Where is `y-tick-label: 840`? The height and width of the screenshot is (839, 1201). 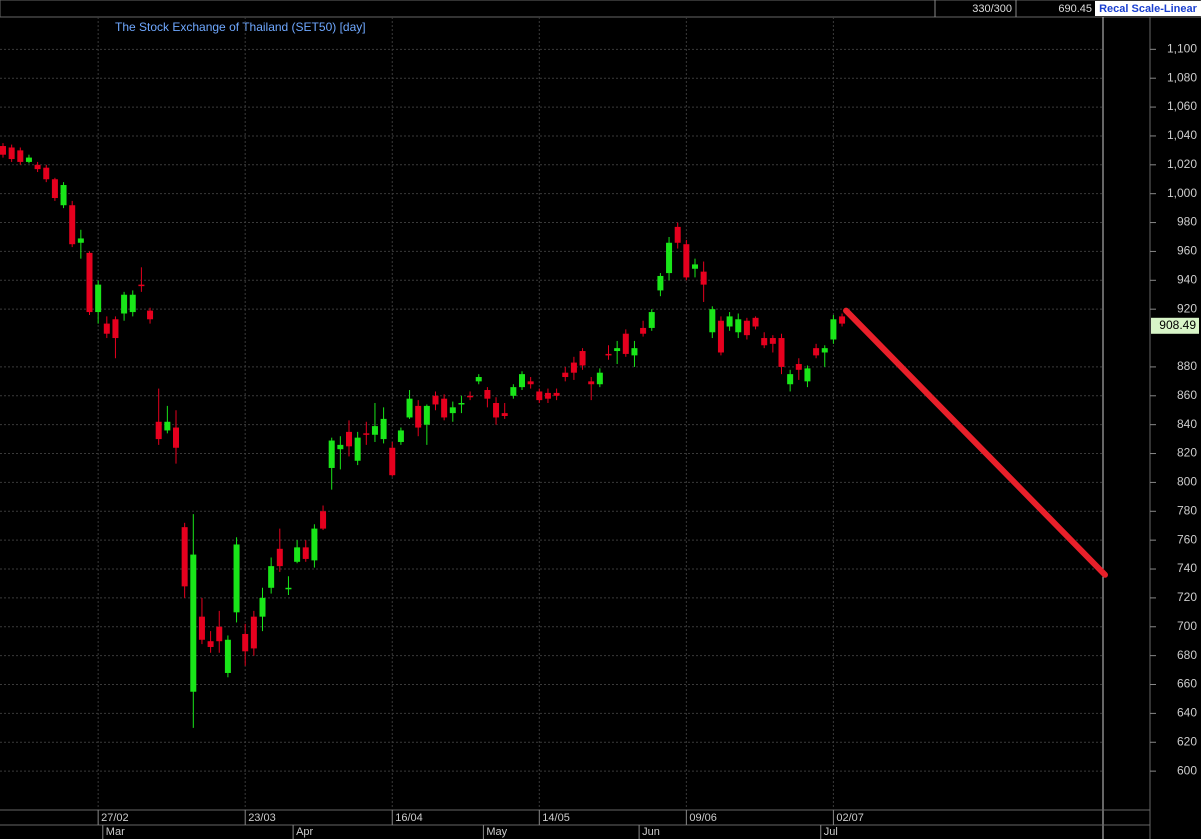
y-tick-label: 840 is located at coordinates (1187, 424).